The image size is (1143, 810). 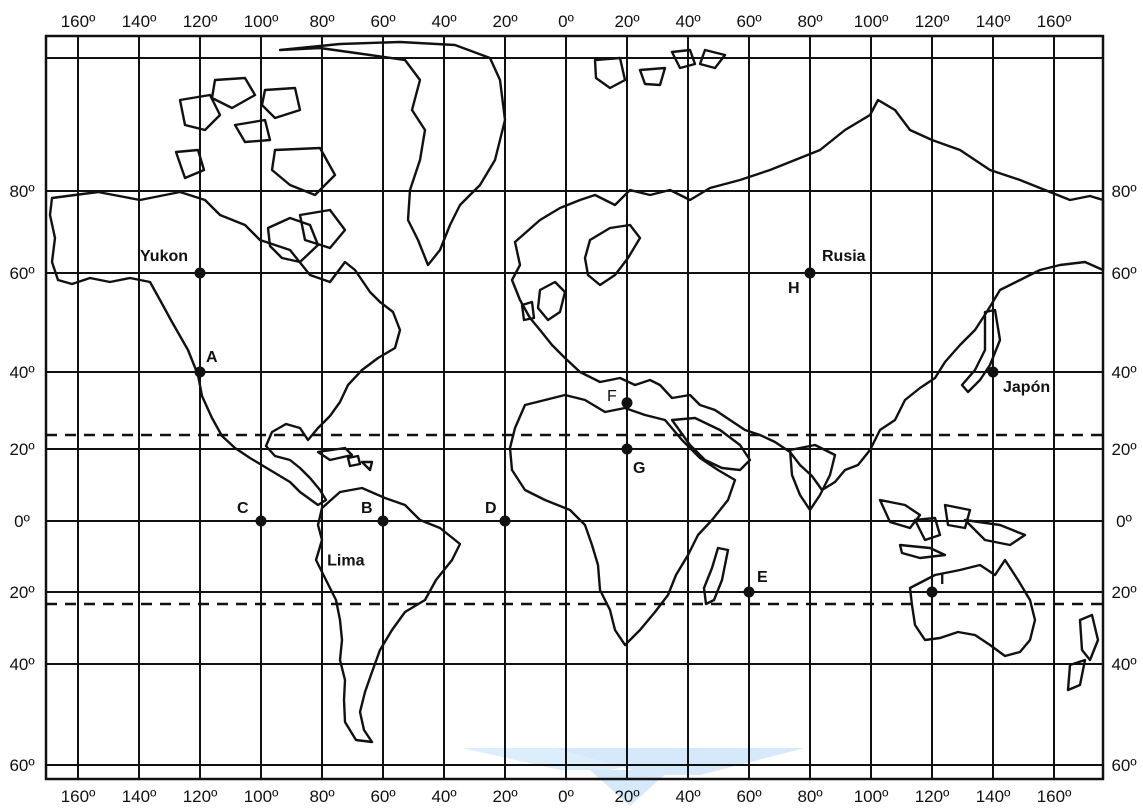 What do you see at coordinates (21, 478) in the screenshot?
I see `latitude-labels-left: 80º 60º 40º 20º 0º 20º 40º 60º` at bounding box center [21, 478].